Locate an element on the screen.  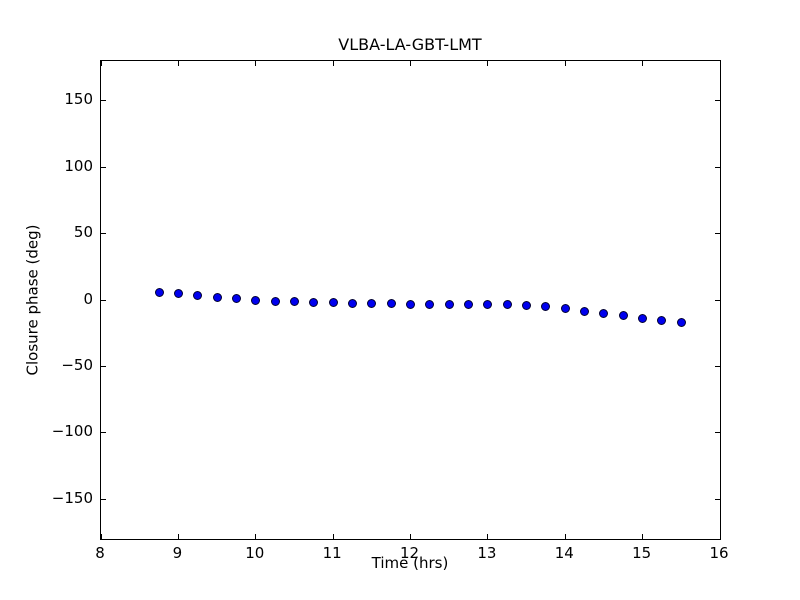
y-tick-label: −50 is located at coordinates (77, 364).